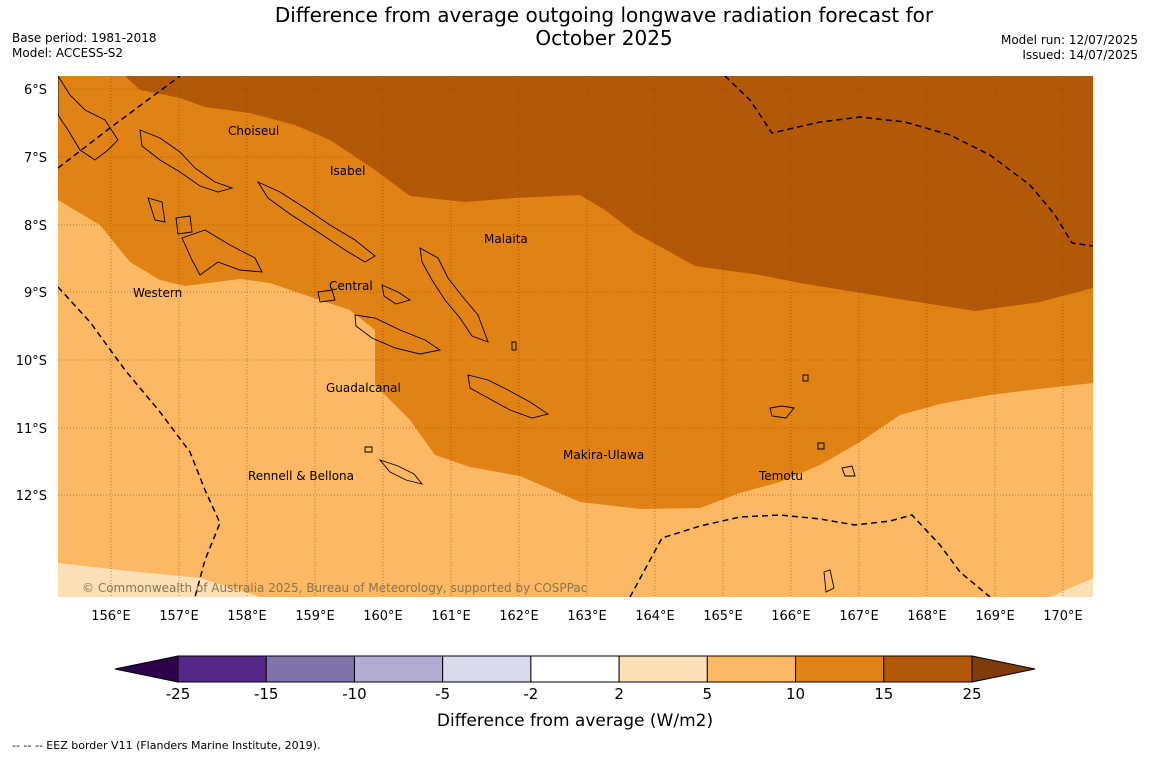  I want to click on longitude-label: 168°E, so click(927, 616).